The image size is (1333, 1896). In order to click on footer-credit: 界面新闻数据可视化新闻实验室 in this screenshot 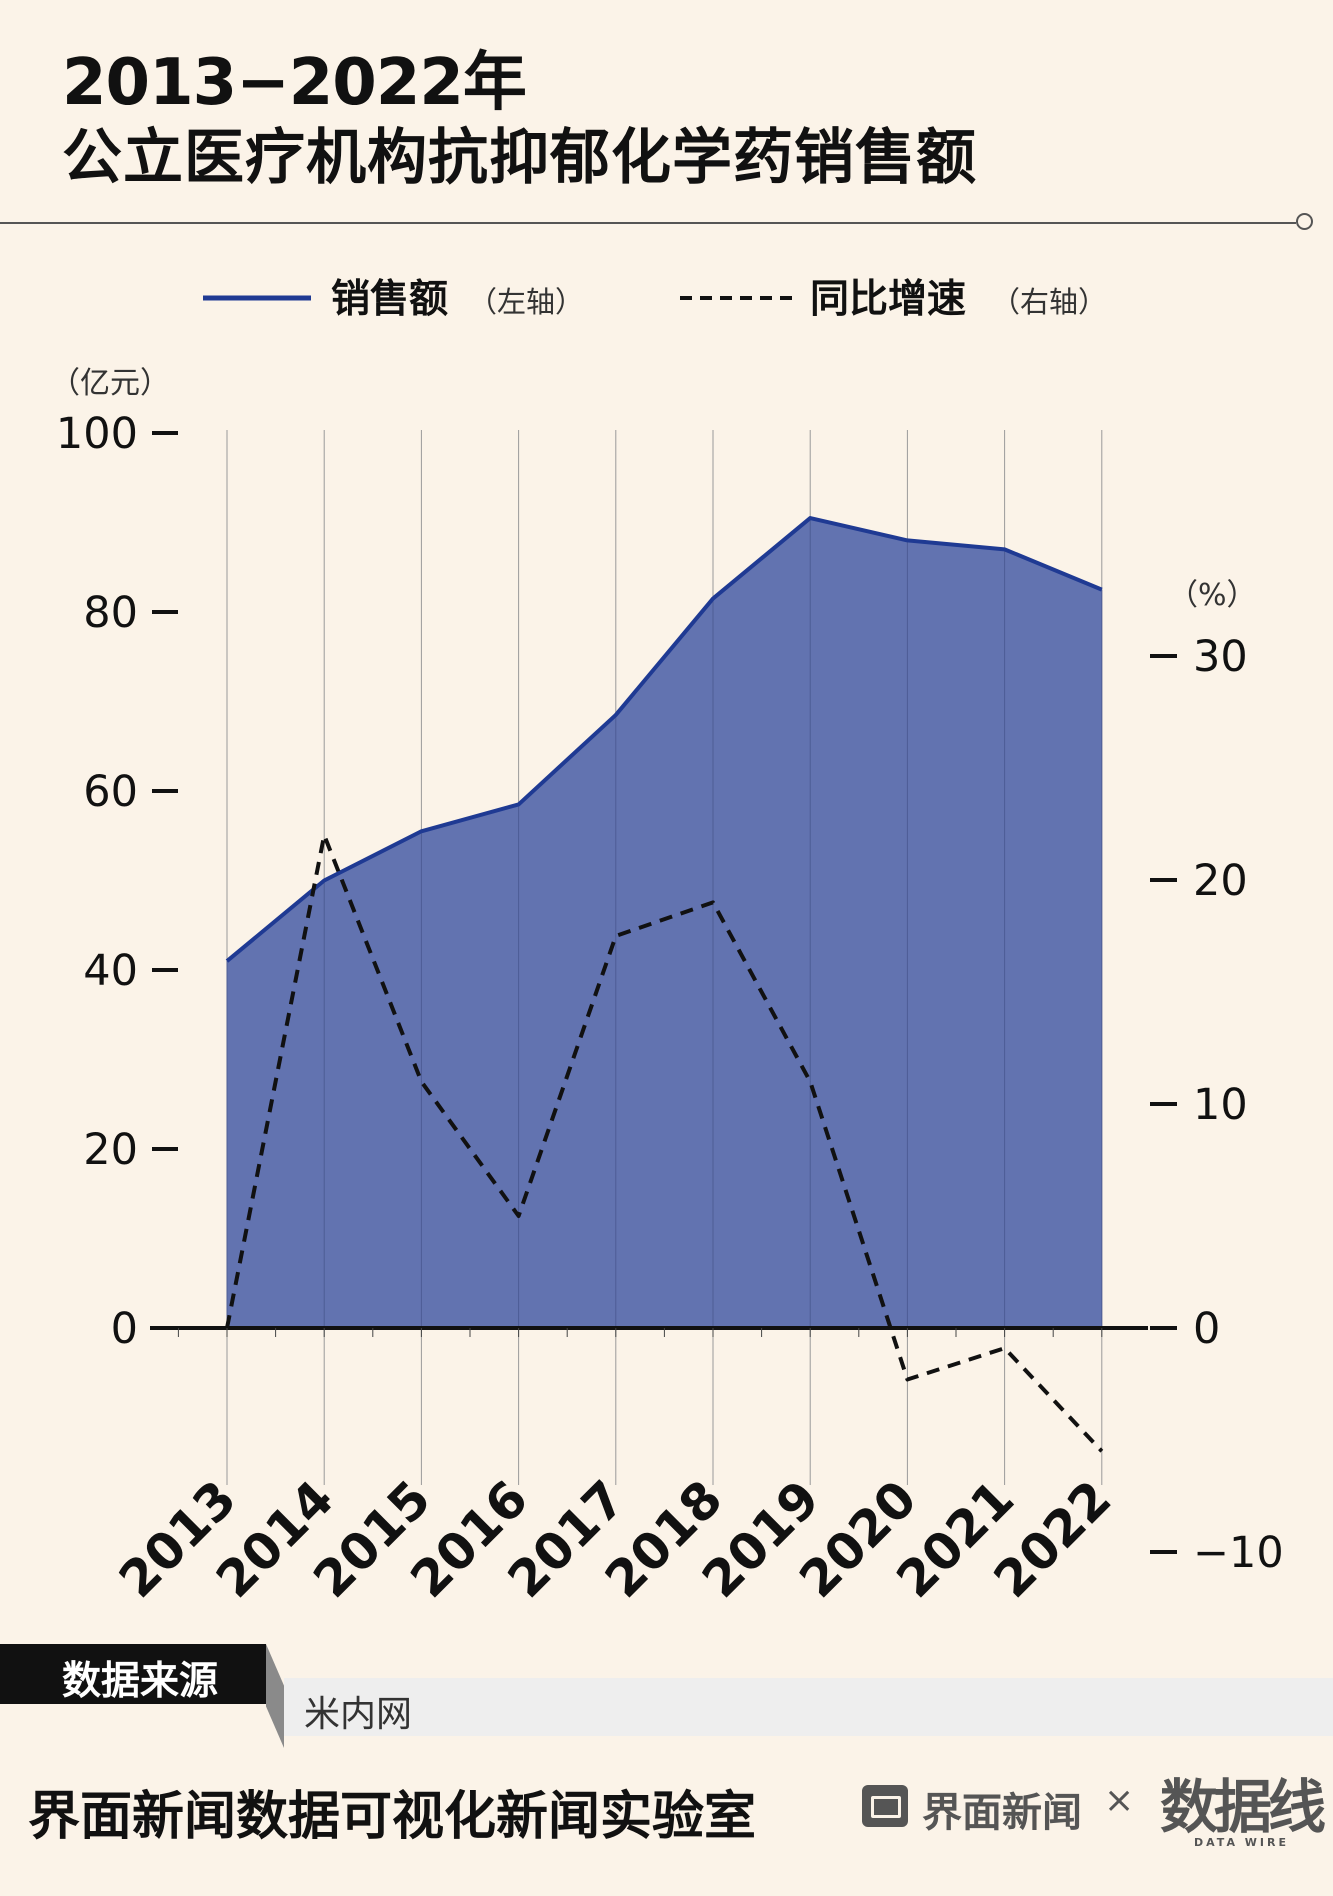, I will do `click(392, 1817)`.